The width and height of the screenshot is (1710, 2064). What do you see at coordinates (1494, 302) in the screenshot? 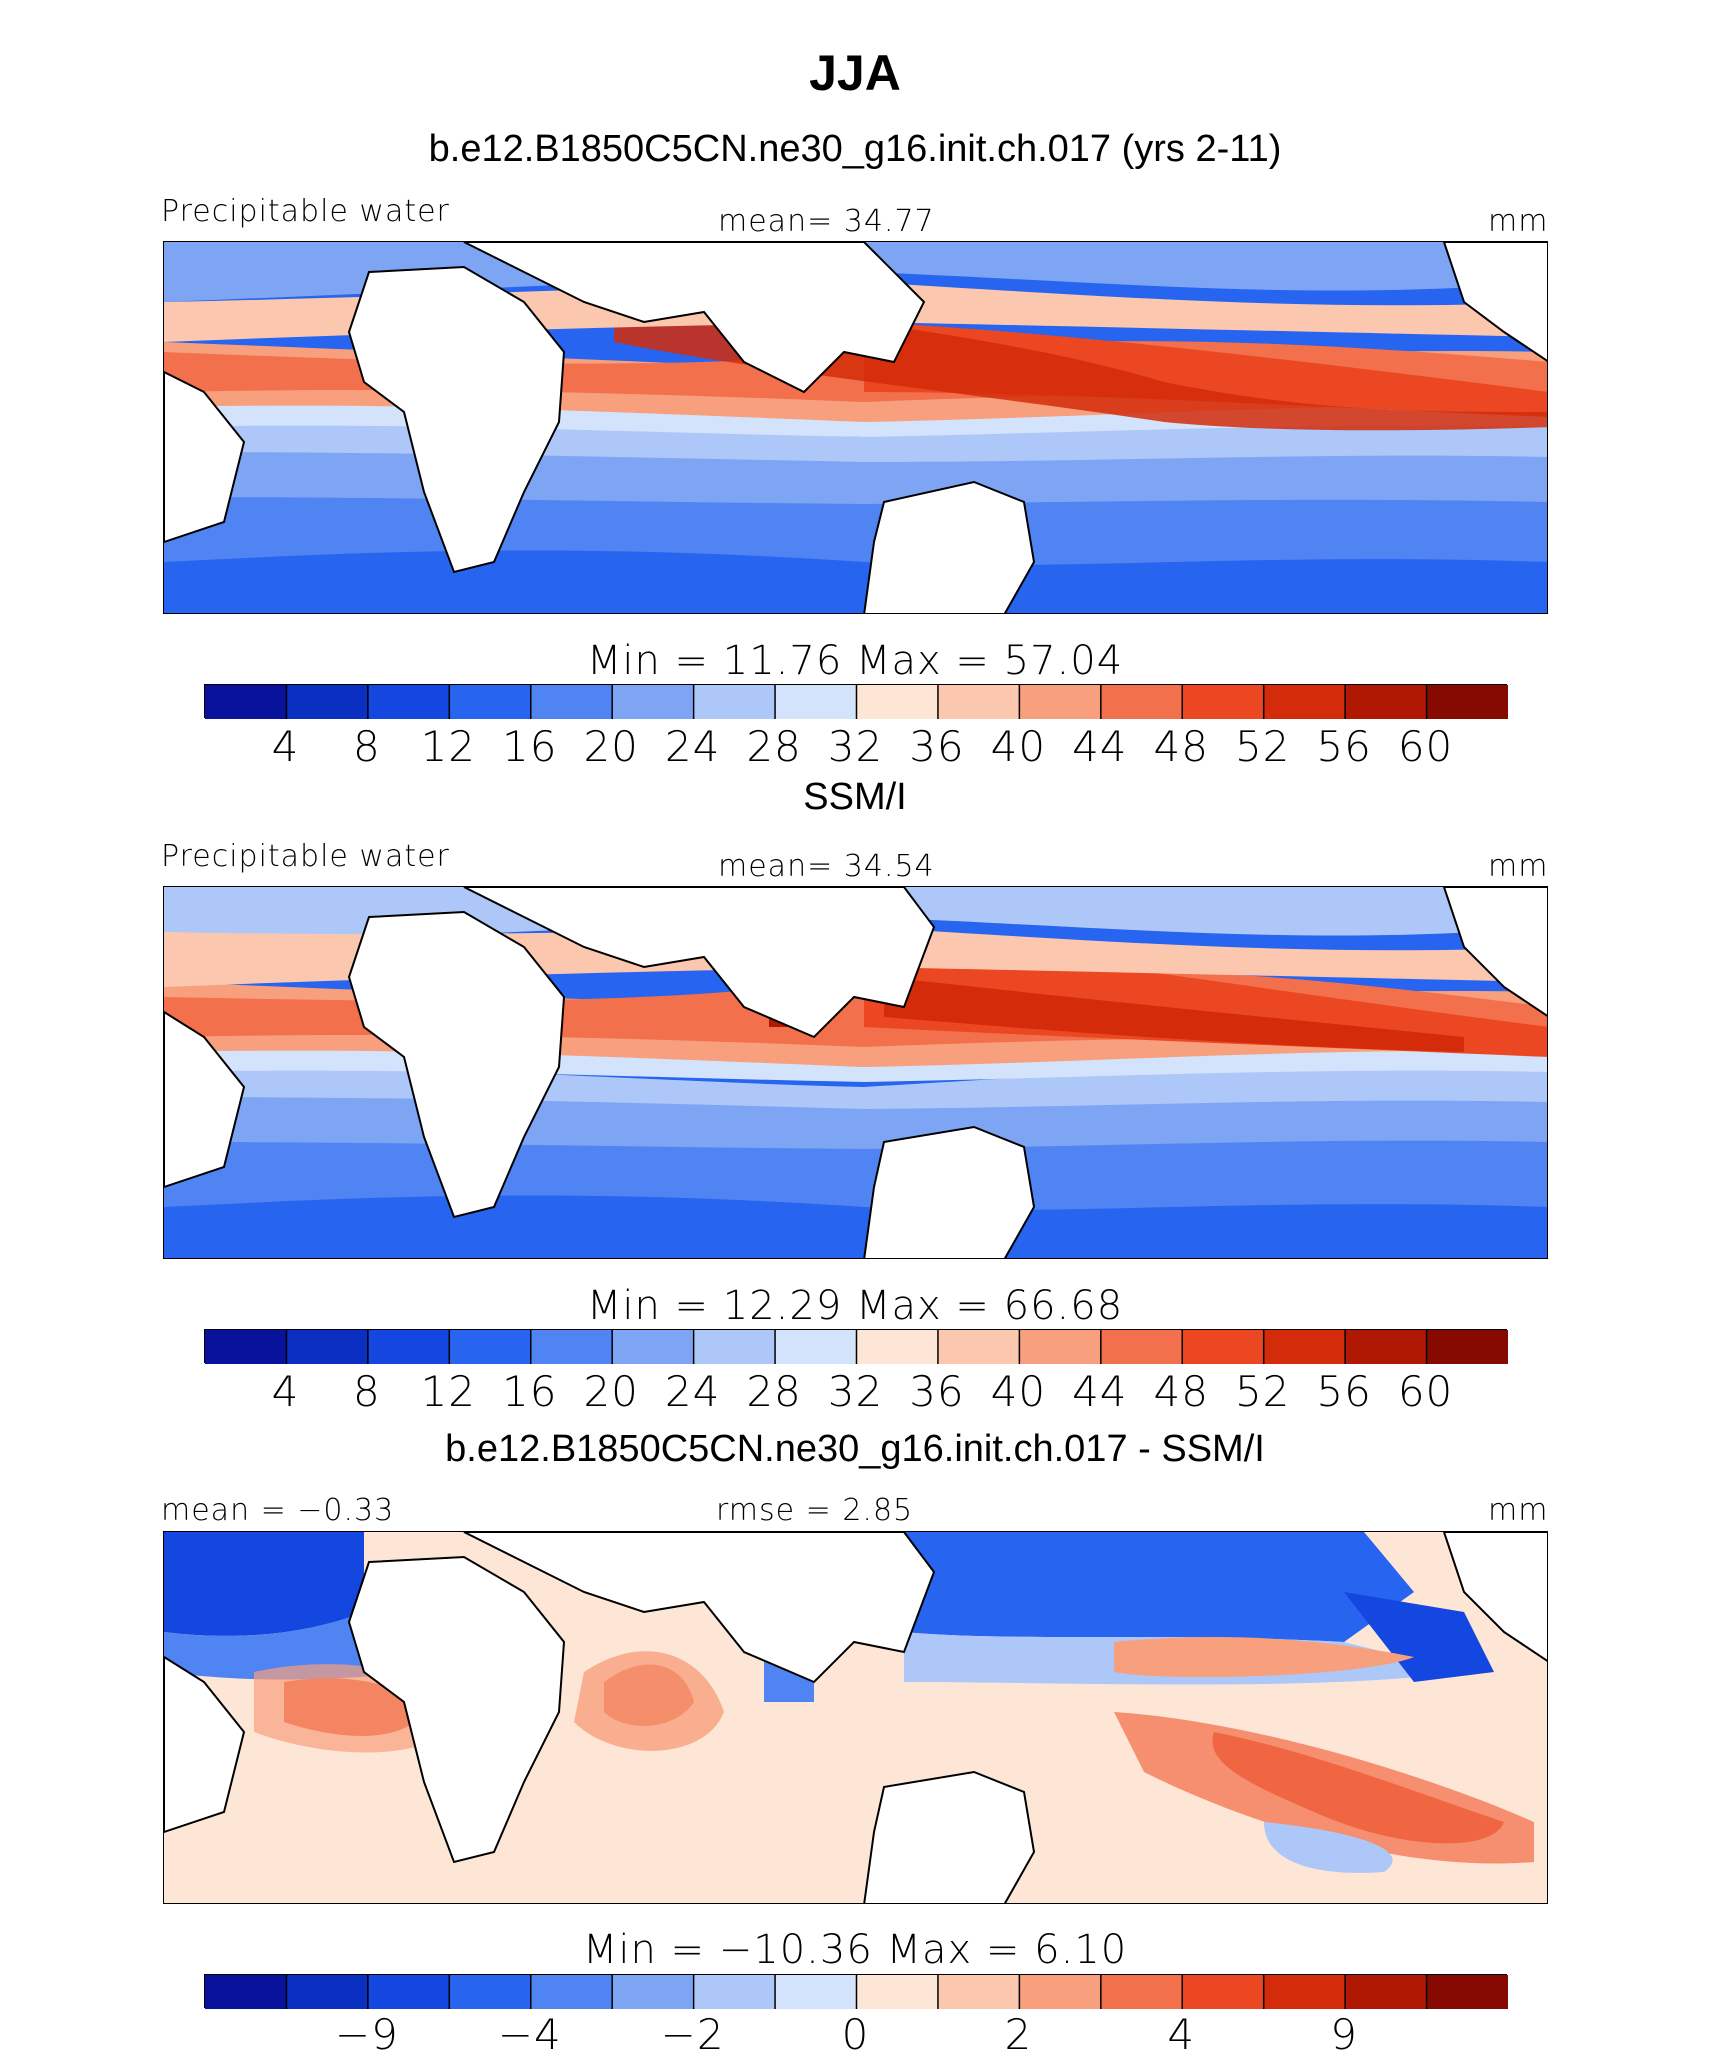
I see `p1-land-americas` at bounding box center [1494, 302].